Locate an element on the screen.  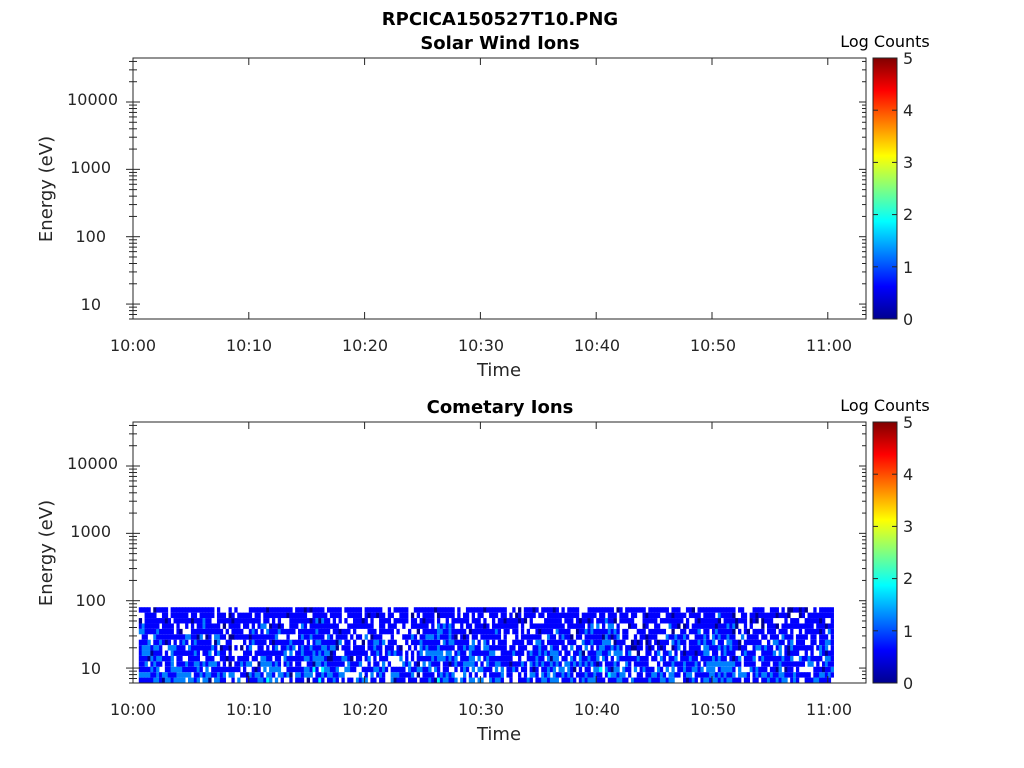
x-tick-label: 11:00 is located at coordinates (829, 709).